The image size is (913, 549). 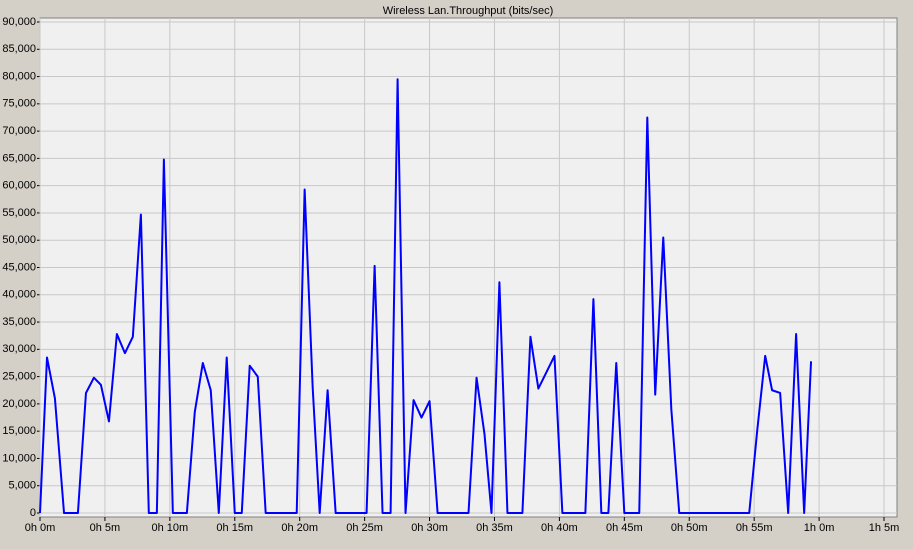 What do you see at coordinates (19, 322) in the screenshot?
I see `y-tick-label: 35,000` at bounding box center [19, 322].